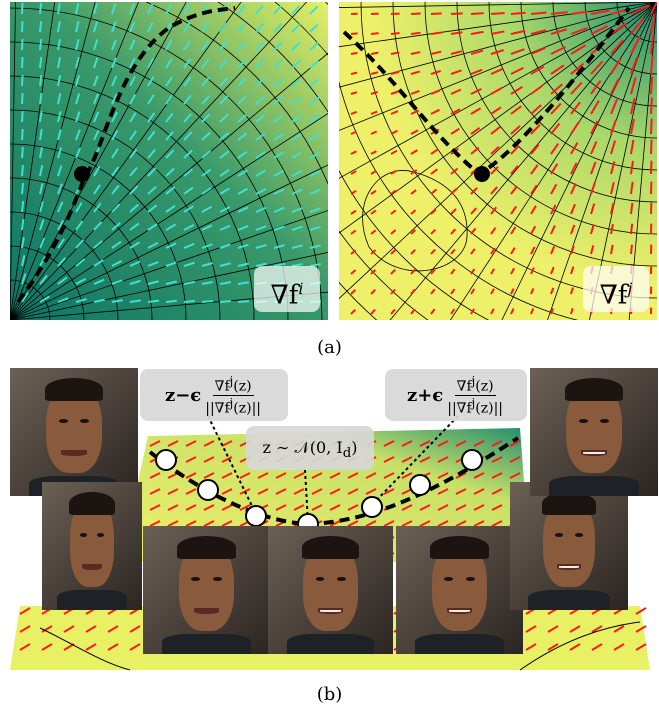 The width and height of the screenshot is (659, 713). I want to click on contour-loop, so click(415, 221).